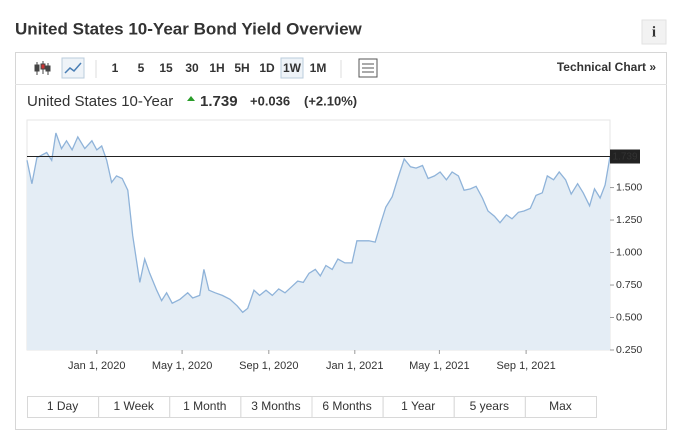 The image size is (684, 440). I want to click on interval-button: 1D, so click(267, 68).